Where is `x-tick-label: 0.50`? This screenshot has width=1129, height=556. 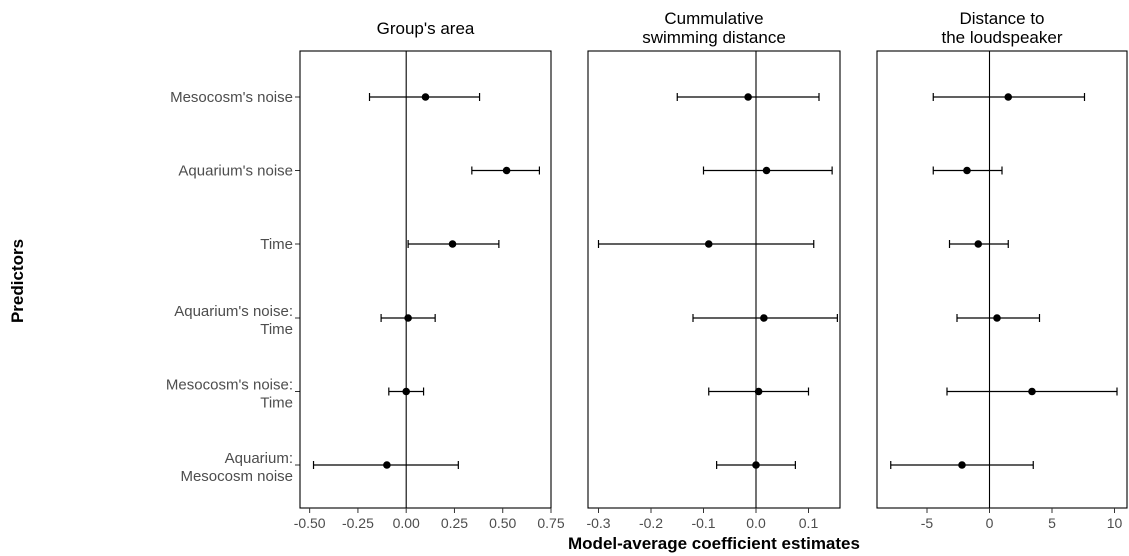 x-tick-label: 0.50 is located at coordinates (502, 523).